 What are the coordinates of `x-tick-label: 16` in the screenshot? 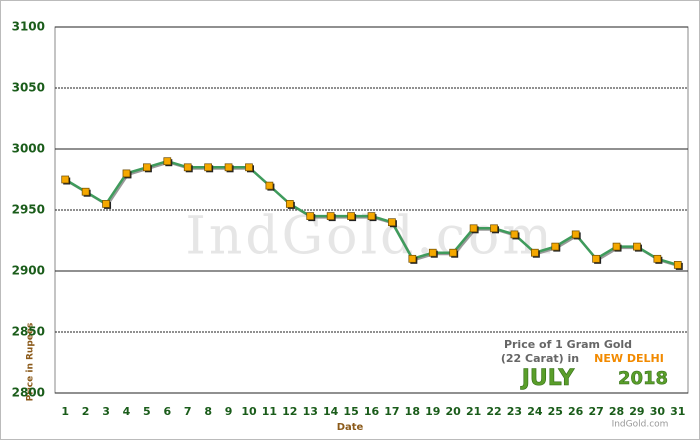 It's located at (372, 411).